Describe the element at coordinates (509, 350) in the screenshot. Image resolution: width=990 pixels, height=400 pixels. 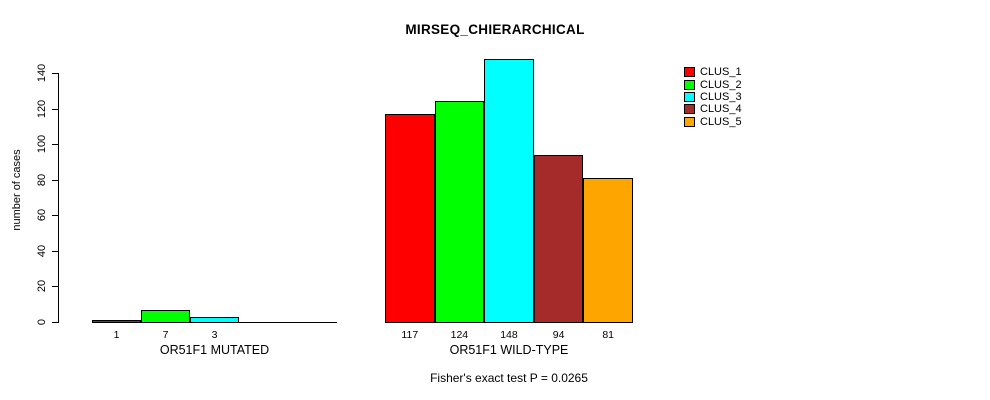
I see `group-label: OR51F1 WILD-TYPE` at that location.